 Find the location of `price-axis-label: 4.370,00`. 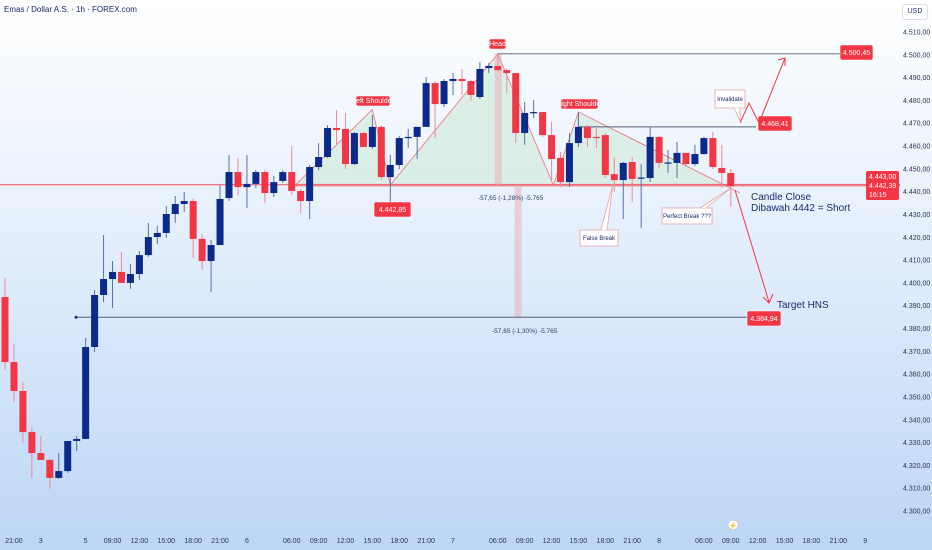

price-axis-label: 4.370,00 is located at coordinates (916, 352).